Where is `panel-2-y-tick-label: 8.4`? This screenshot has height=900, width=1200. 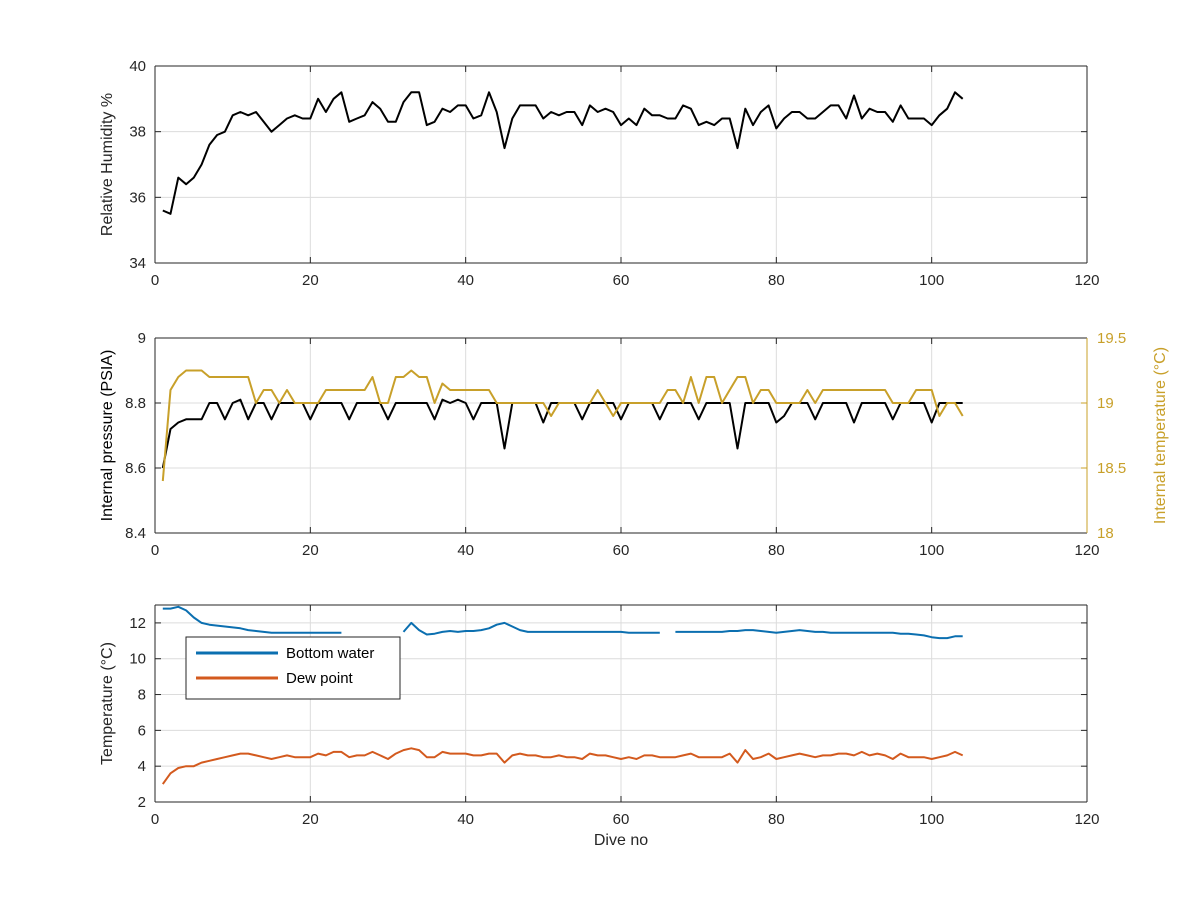
panel-2-y-tick-label: 8.4 is located at coordinates (135, 533).